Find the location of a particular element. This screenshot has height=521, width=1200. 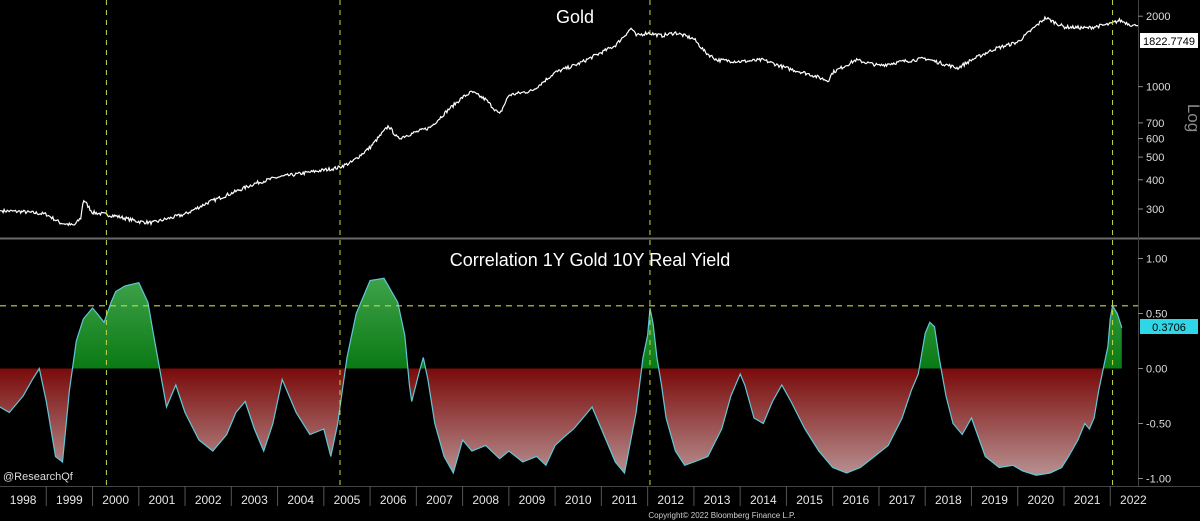

correlation-y-tick-label: -1.00 is located at coordinates (1158, 480).